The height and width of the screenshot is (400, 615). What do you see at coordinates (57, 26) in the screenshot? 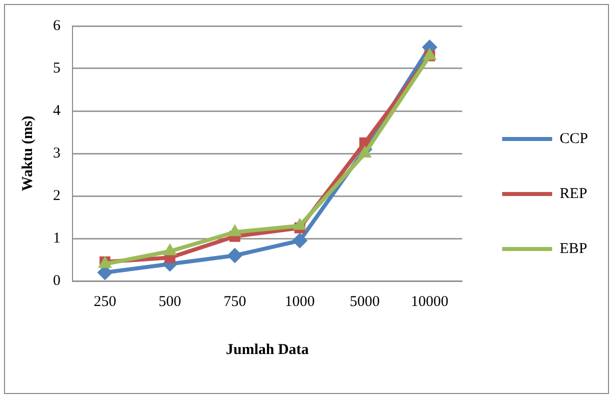
I see `y-tick-label: 6` at bounding box center [57, 26].